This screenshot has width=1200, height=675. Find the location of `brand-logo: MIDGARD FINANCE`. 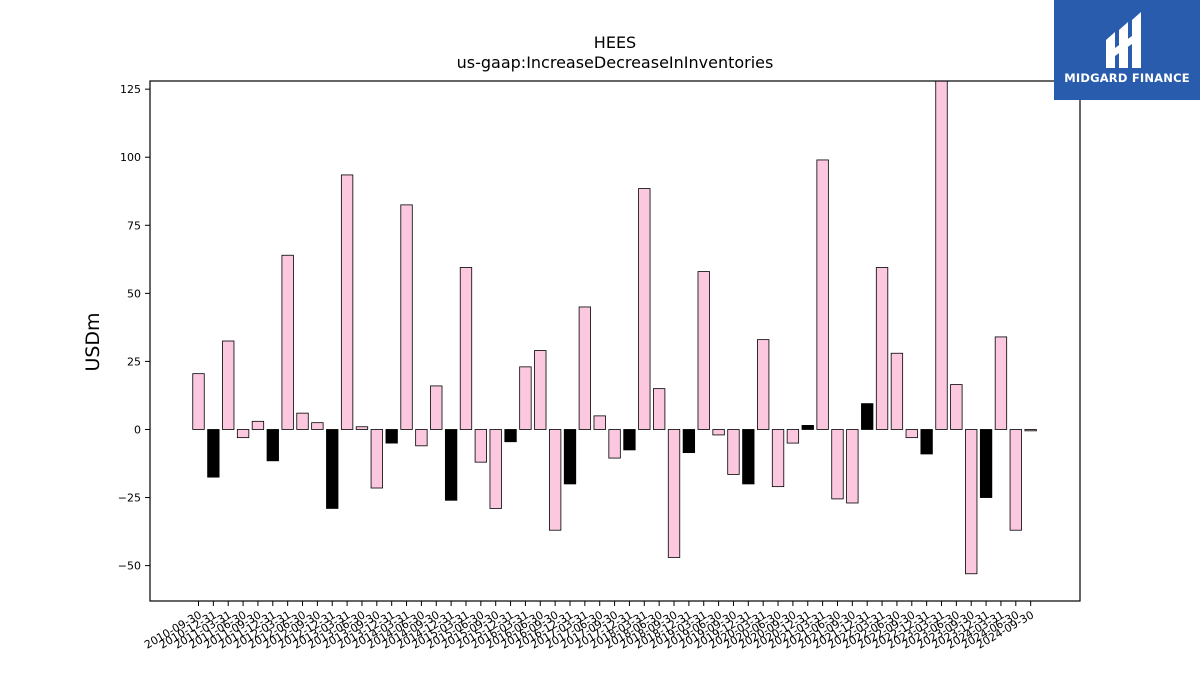

brand-logo: MIDGARD FINANCE is located at coordinates (1127, 50).